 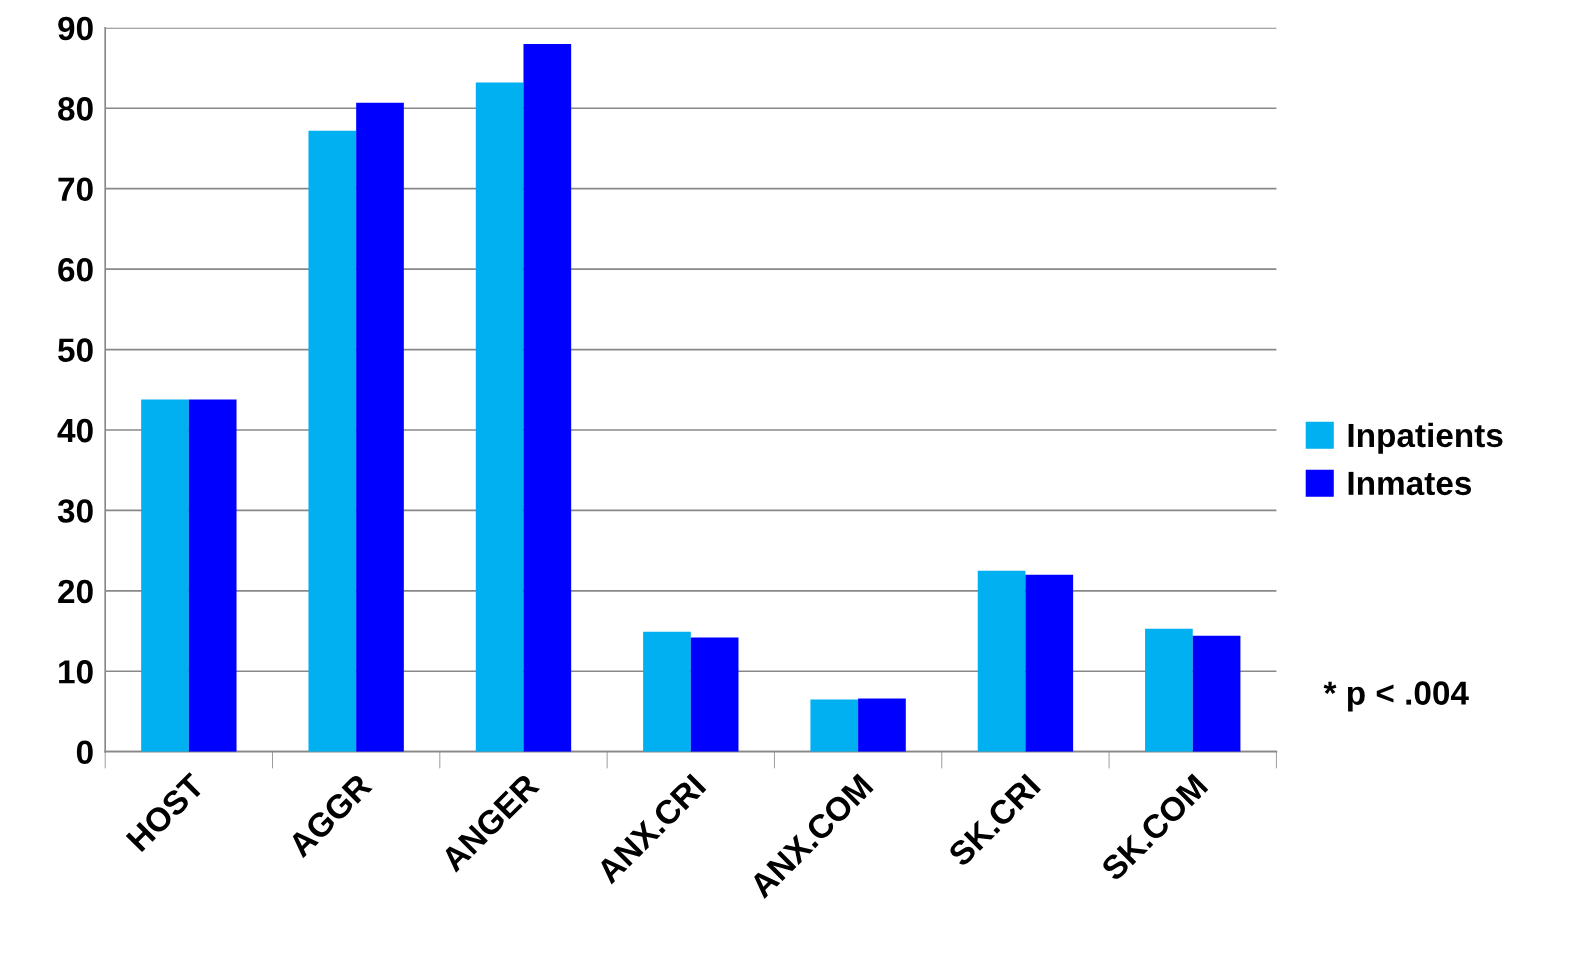 I want to click on y-tick-label: 70, so click(x=75, y=189).